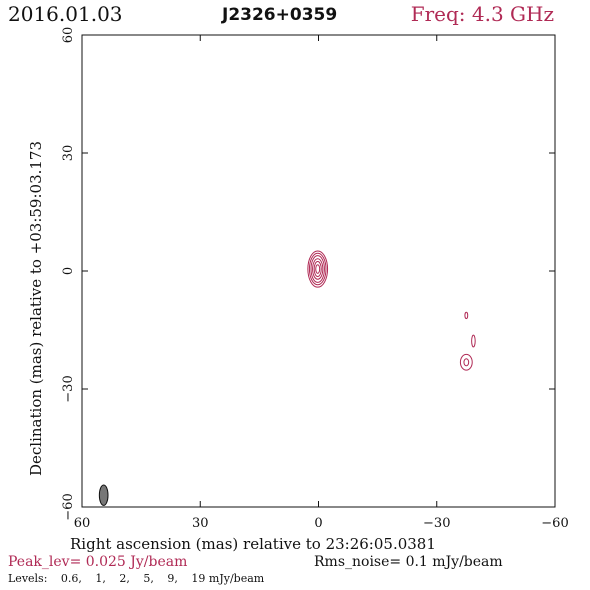  Describe the element at coordinates (148, 578) in the screenshot. I see `level-value: 5,` at that location.